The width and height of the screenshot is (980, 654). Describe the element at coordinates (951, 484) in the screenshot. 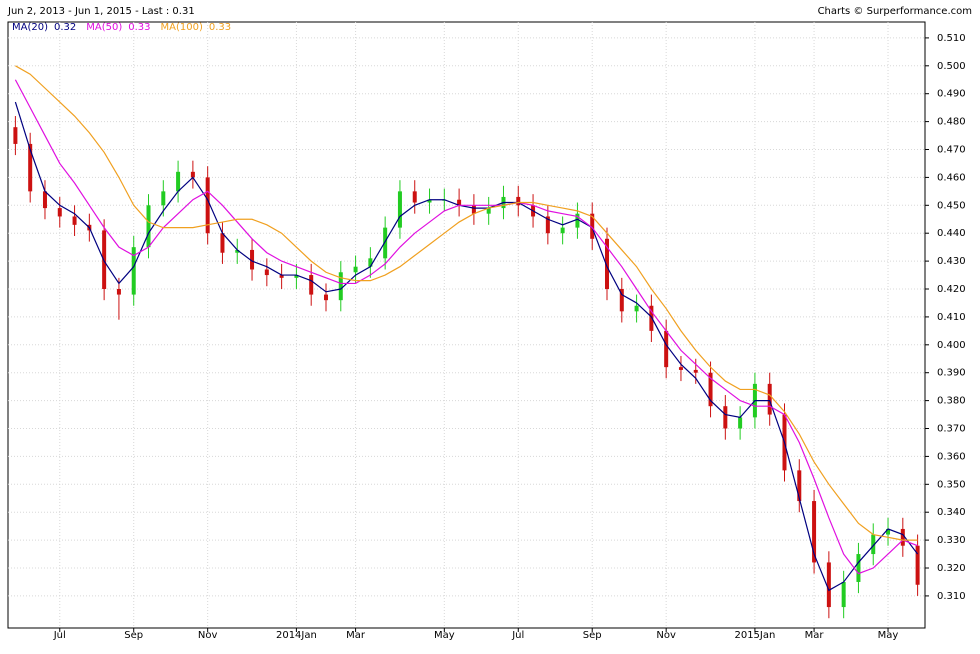

I see `y-tick-label: 0.350` at that location.